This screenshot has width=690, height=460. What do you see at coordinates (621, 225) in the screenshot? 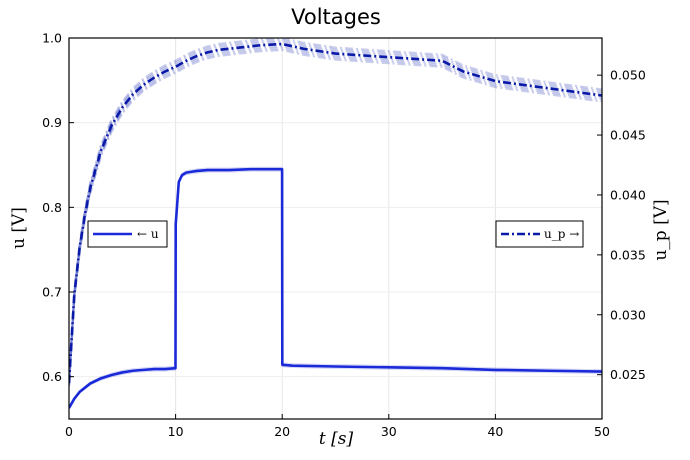
I see `right-axis-ticks: 0.025 0.030 0.035 0.040 0.045 0.050` at bounding box center [621, 225].